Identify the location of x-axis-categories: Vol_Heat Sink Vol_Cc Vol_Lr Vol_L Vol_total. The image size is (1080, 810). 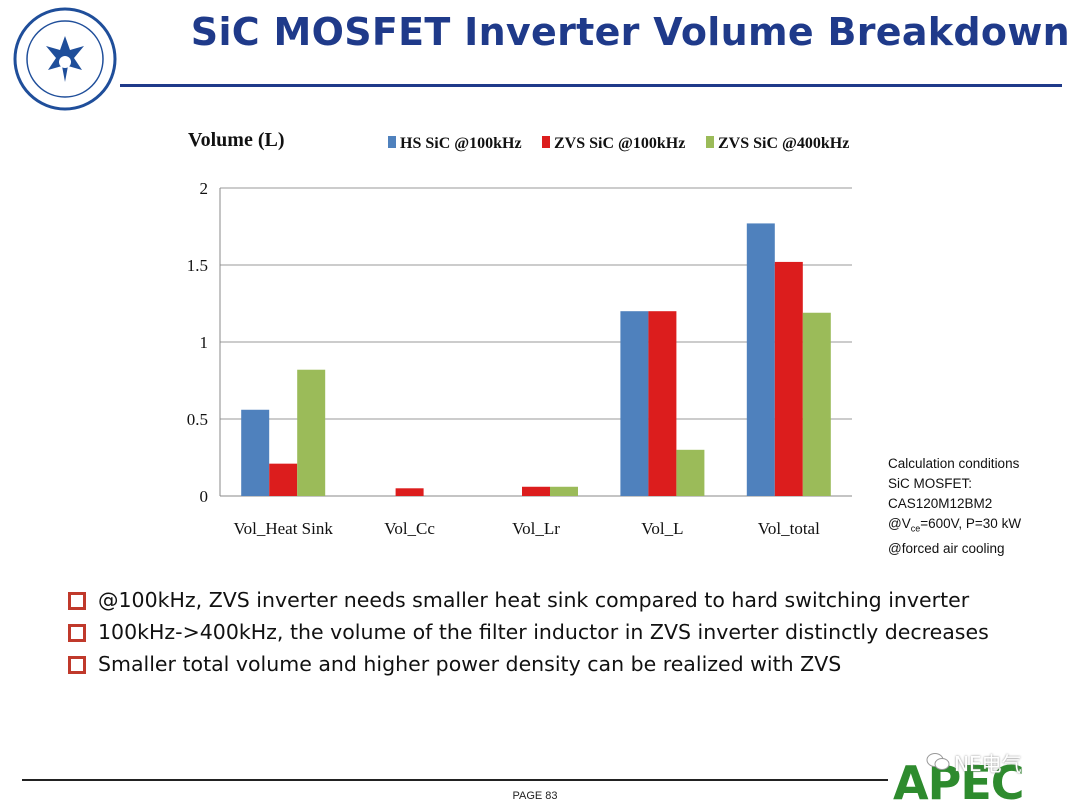
(527, 528).